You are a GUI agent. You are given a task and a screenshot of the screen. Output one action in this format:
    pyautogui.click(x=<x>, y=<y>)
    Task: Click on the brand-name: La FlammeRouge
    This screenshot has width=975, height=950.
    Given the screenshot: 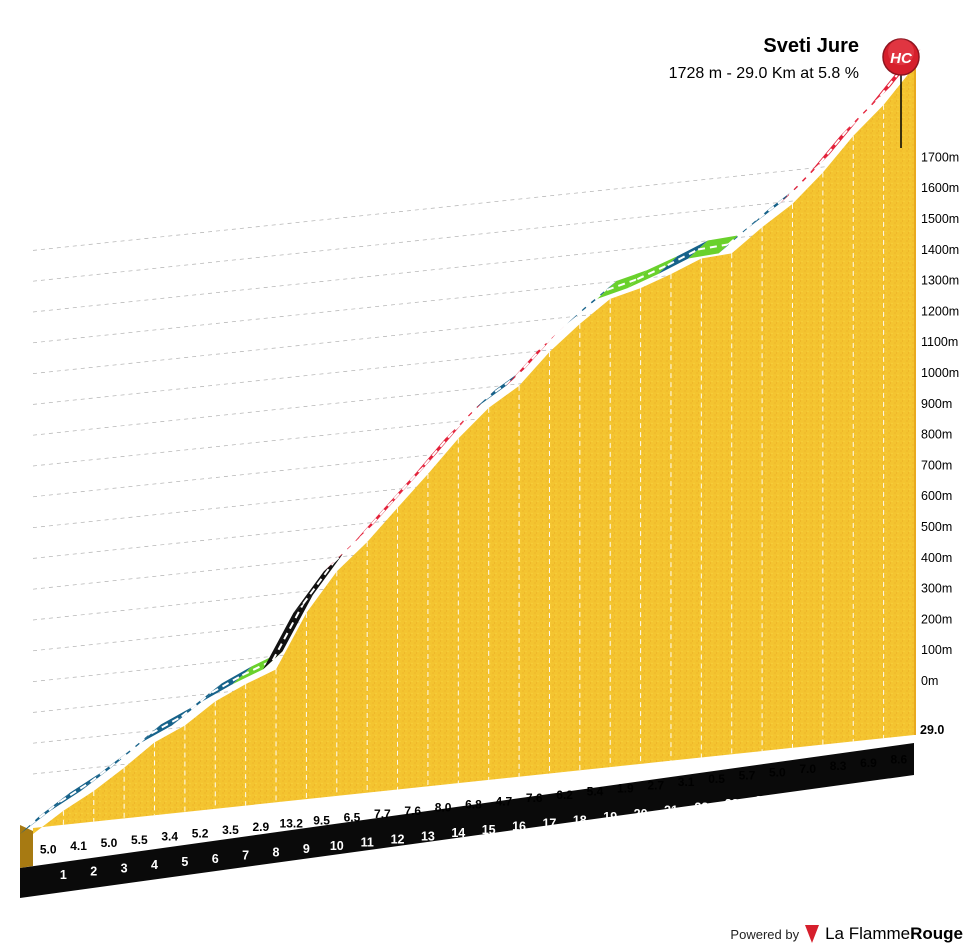 What is the action you would take?
    pyautogui.click(x=894, y=933)
    